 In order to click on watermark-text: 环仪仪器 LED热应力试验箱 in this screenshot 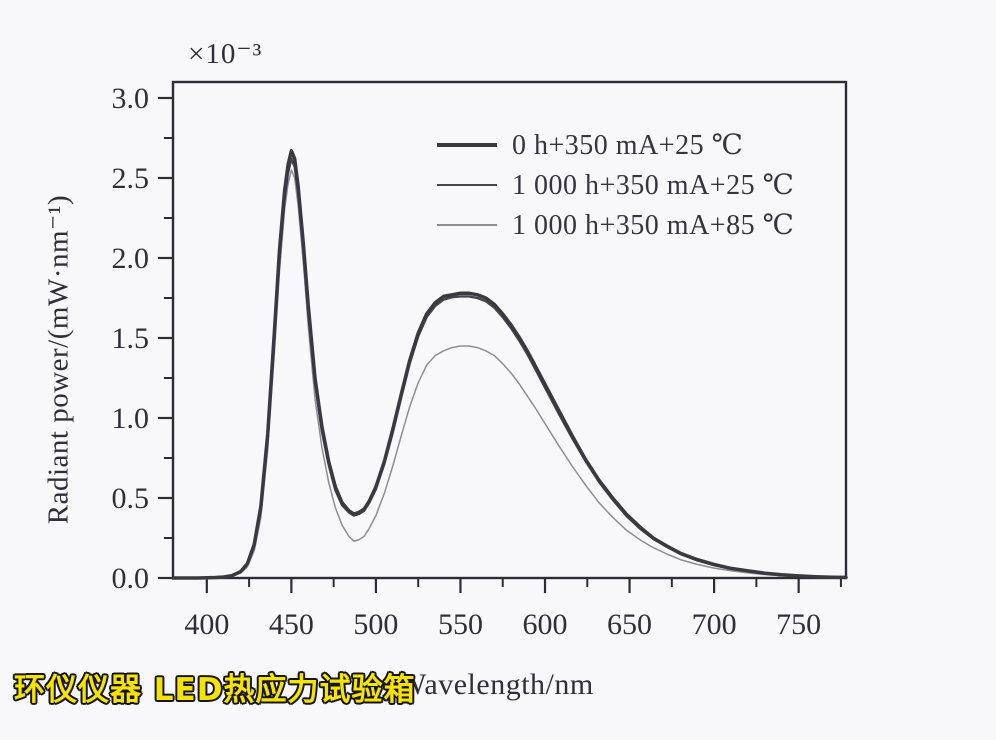, I will do `click(215, 690)`.